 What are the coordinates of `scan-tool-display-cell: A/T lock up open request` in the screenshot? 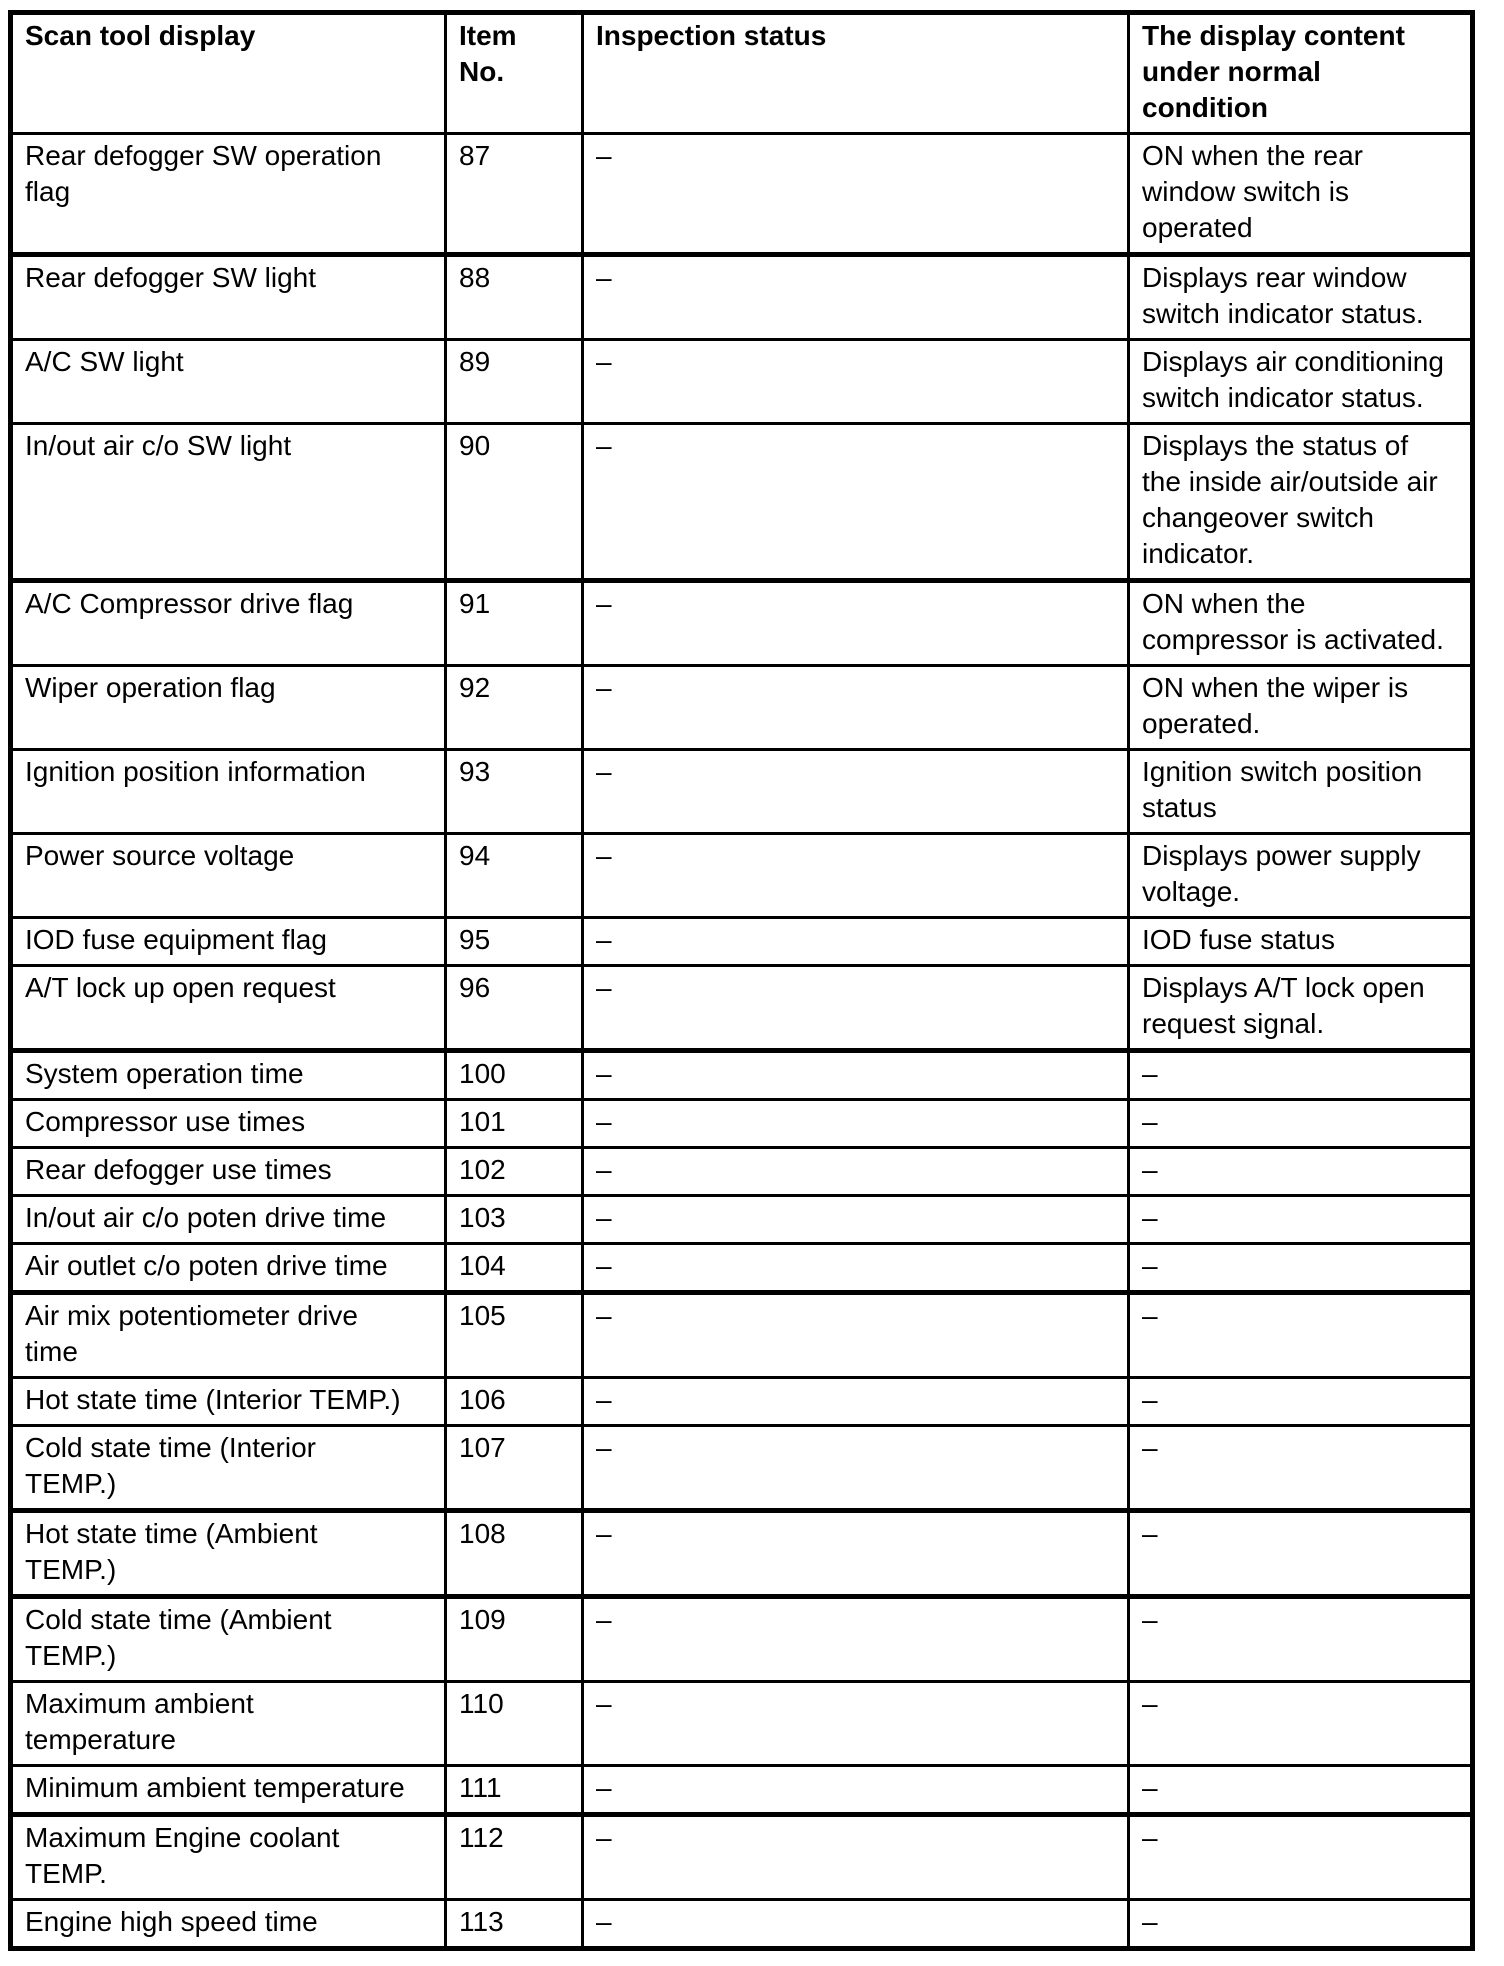 It's located at (228, 1008).